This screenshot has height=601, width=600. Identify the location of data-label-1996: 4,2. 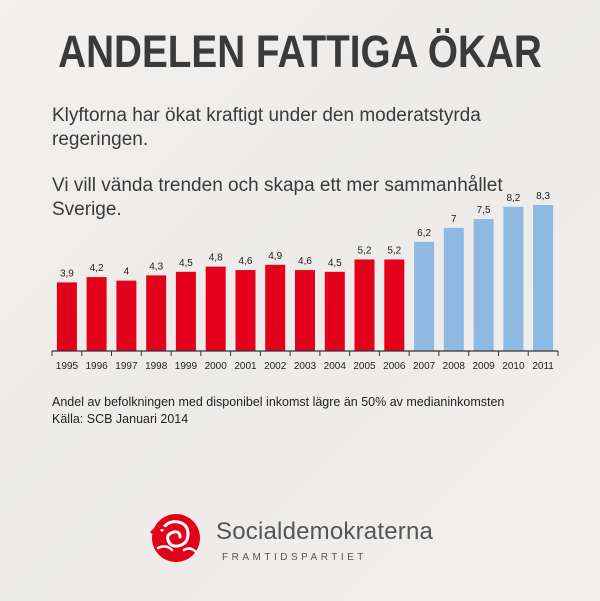
(97, 268).